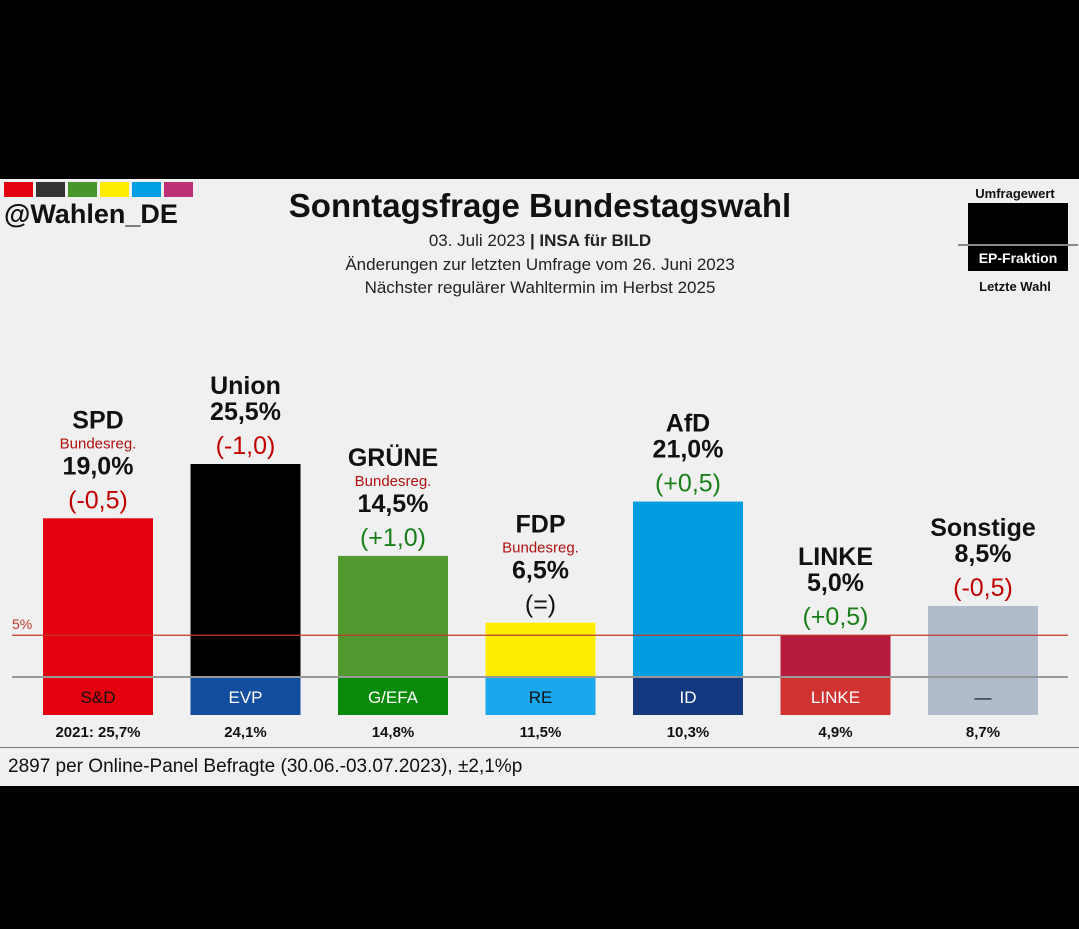 Image resolution: width=1079 pixels, height=929 pixels. I want to click on legend-poll-value-label: Umfragewert, so click(1015, 193).